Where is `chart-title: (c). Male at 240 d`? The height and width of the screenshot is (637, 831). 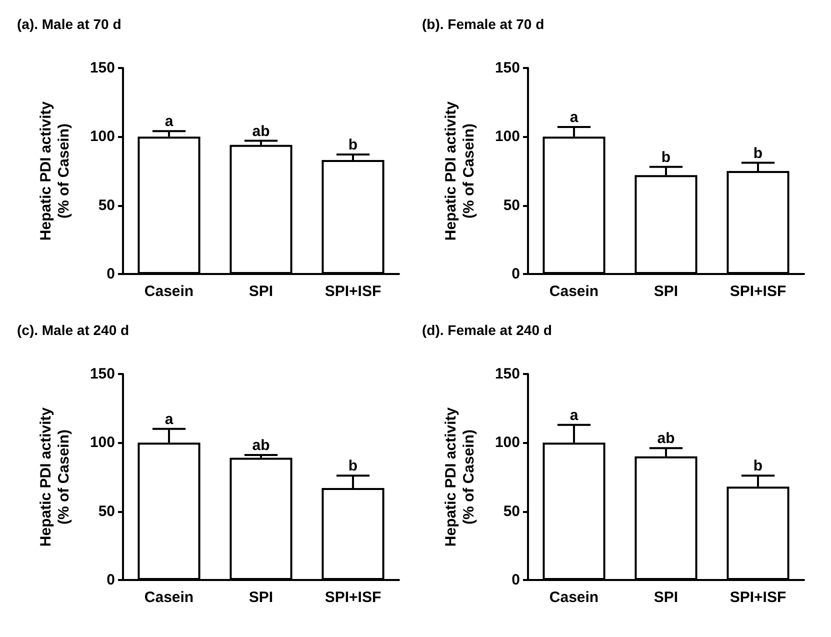
chart-title: (c). Male at 240 d is located at coordinates (73, 330).